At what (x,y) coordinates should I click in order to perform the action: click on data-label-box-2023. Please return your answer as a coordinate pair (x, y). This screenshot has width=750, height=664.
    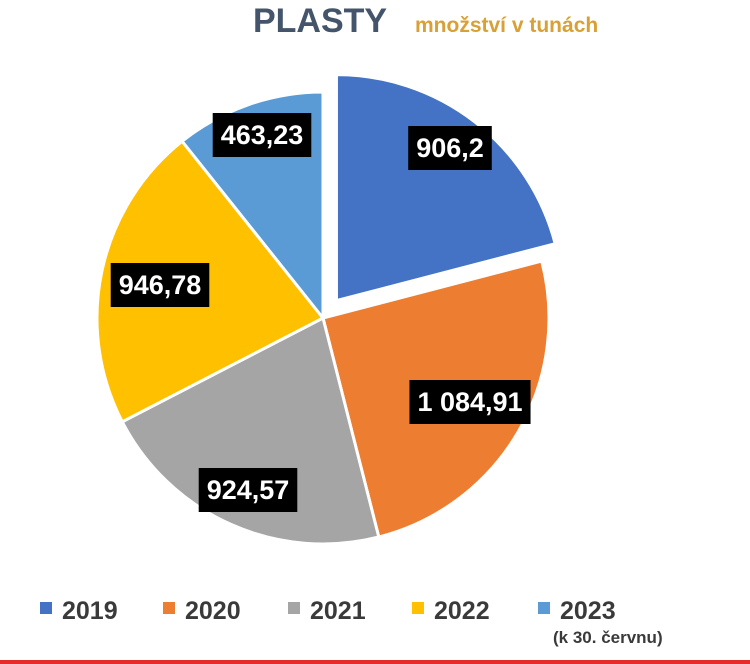
    Looking at the image, I should click on (262, 135).